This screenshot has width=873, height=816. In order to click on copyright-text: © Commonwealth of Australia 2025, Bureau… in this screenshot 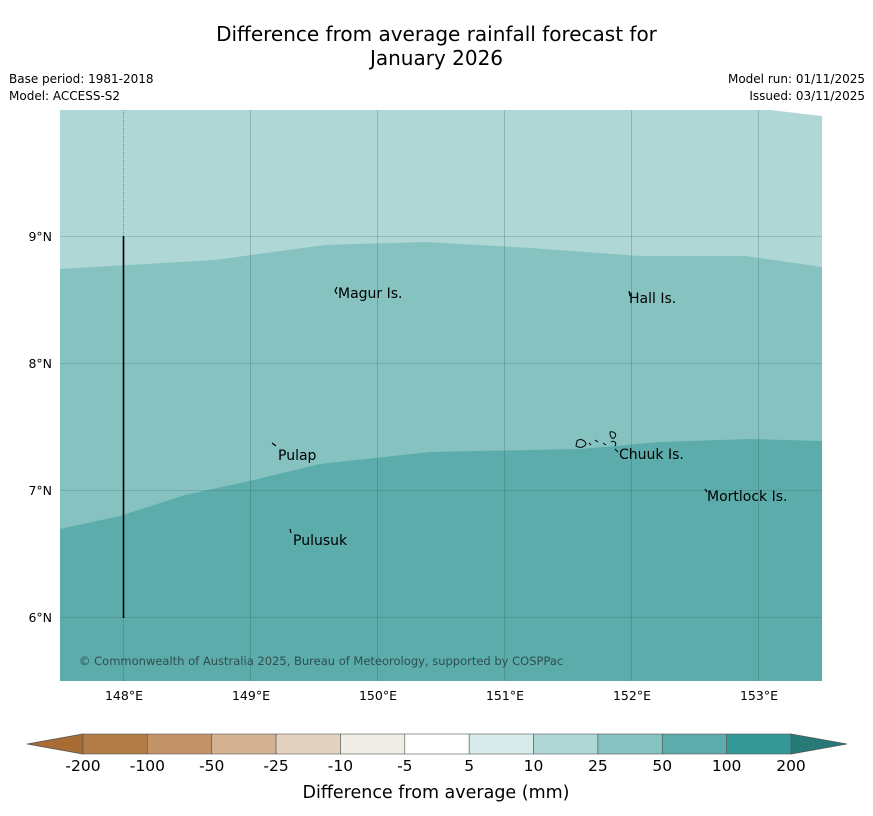, I will do `click(321, 661)`.